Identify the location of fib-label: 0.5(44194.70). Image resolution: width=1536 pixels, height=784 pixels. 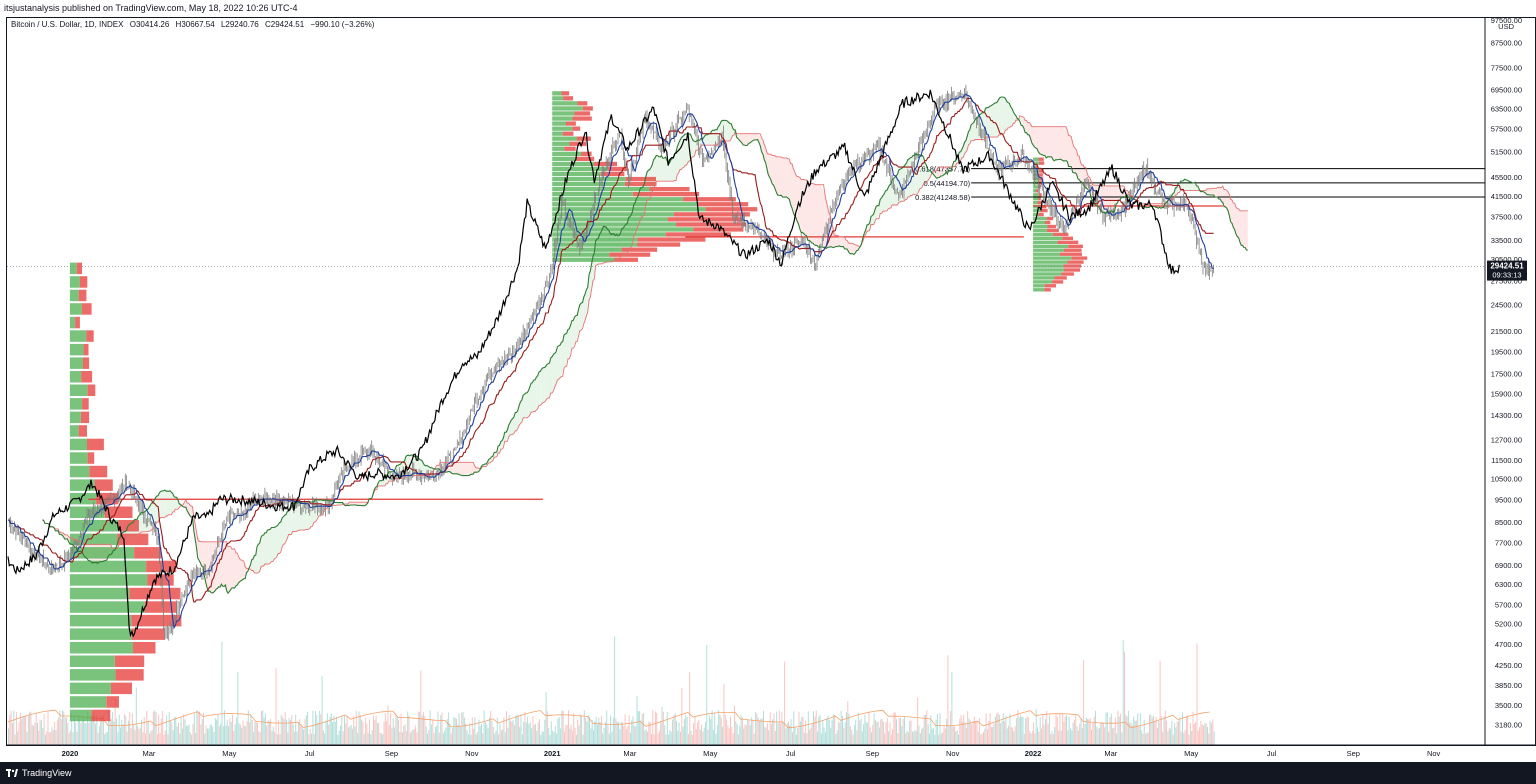
(946, 183).